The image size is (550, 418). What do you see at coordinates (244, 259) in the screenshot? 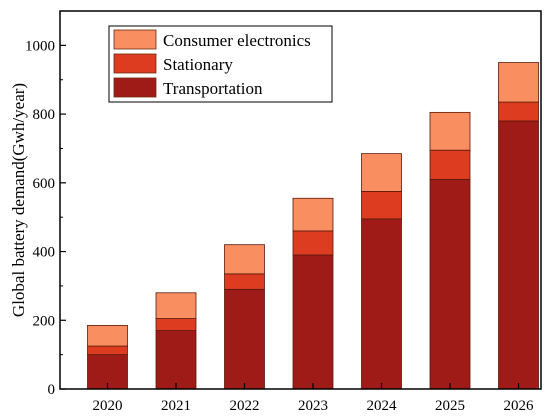
I see `bar-consumer-electronics-2022` at bounding box center [244, 259].